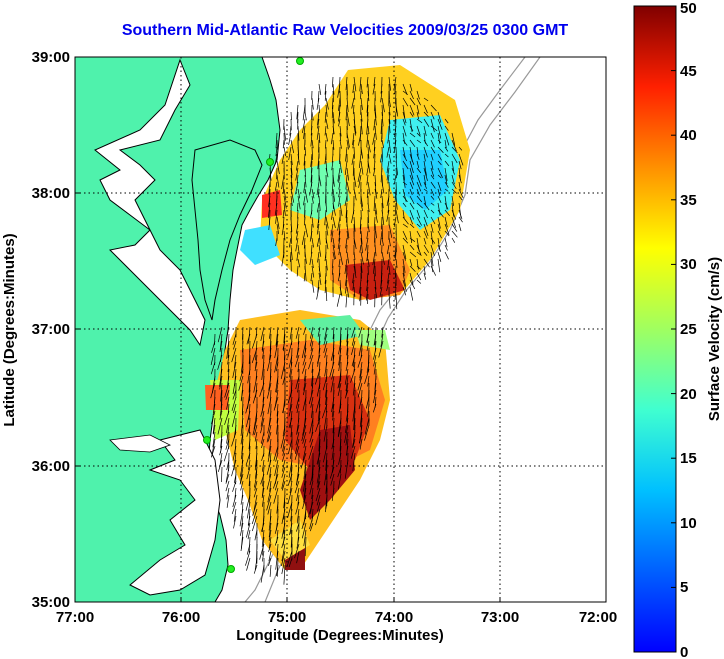 The width and height of the screenshot is (724, 659). What do you see at coordinates (688, 8) in the screenshot?
I see `colorbar-tick-label: 50` at bounding box center [688, 8].